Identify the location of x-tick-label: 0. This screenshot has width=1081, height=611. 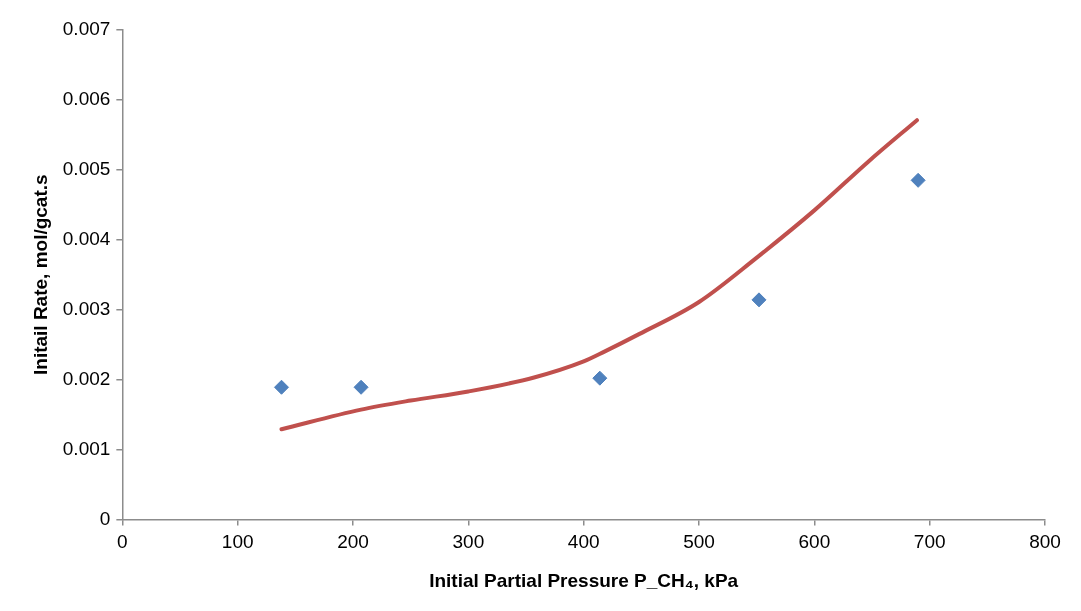
(122, 542).